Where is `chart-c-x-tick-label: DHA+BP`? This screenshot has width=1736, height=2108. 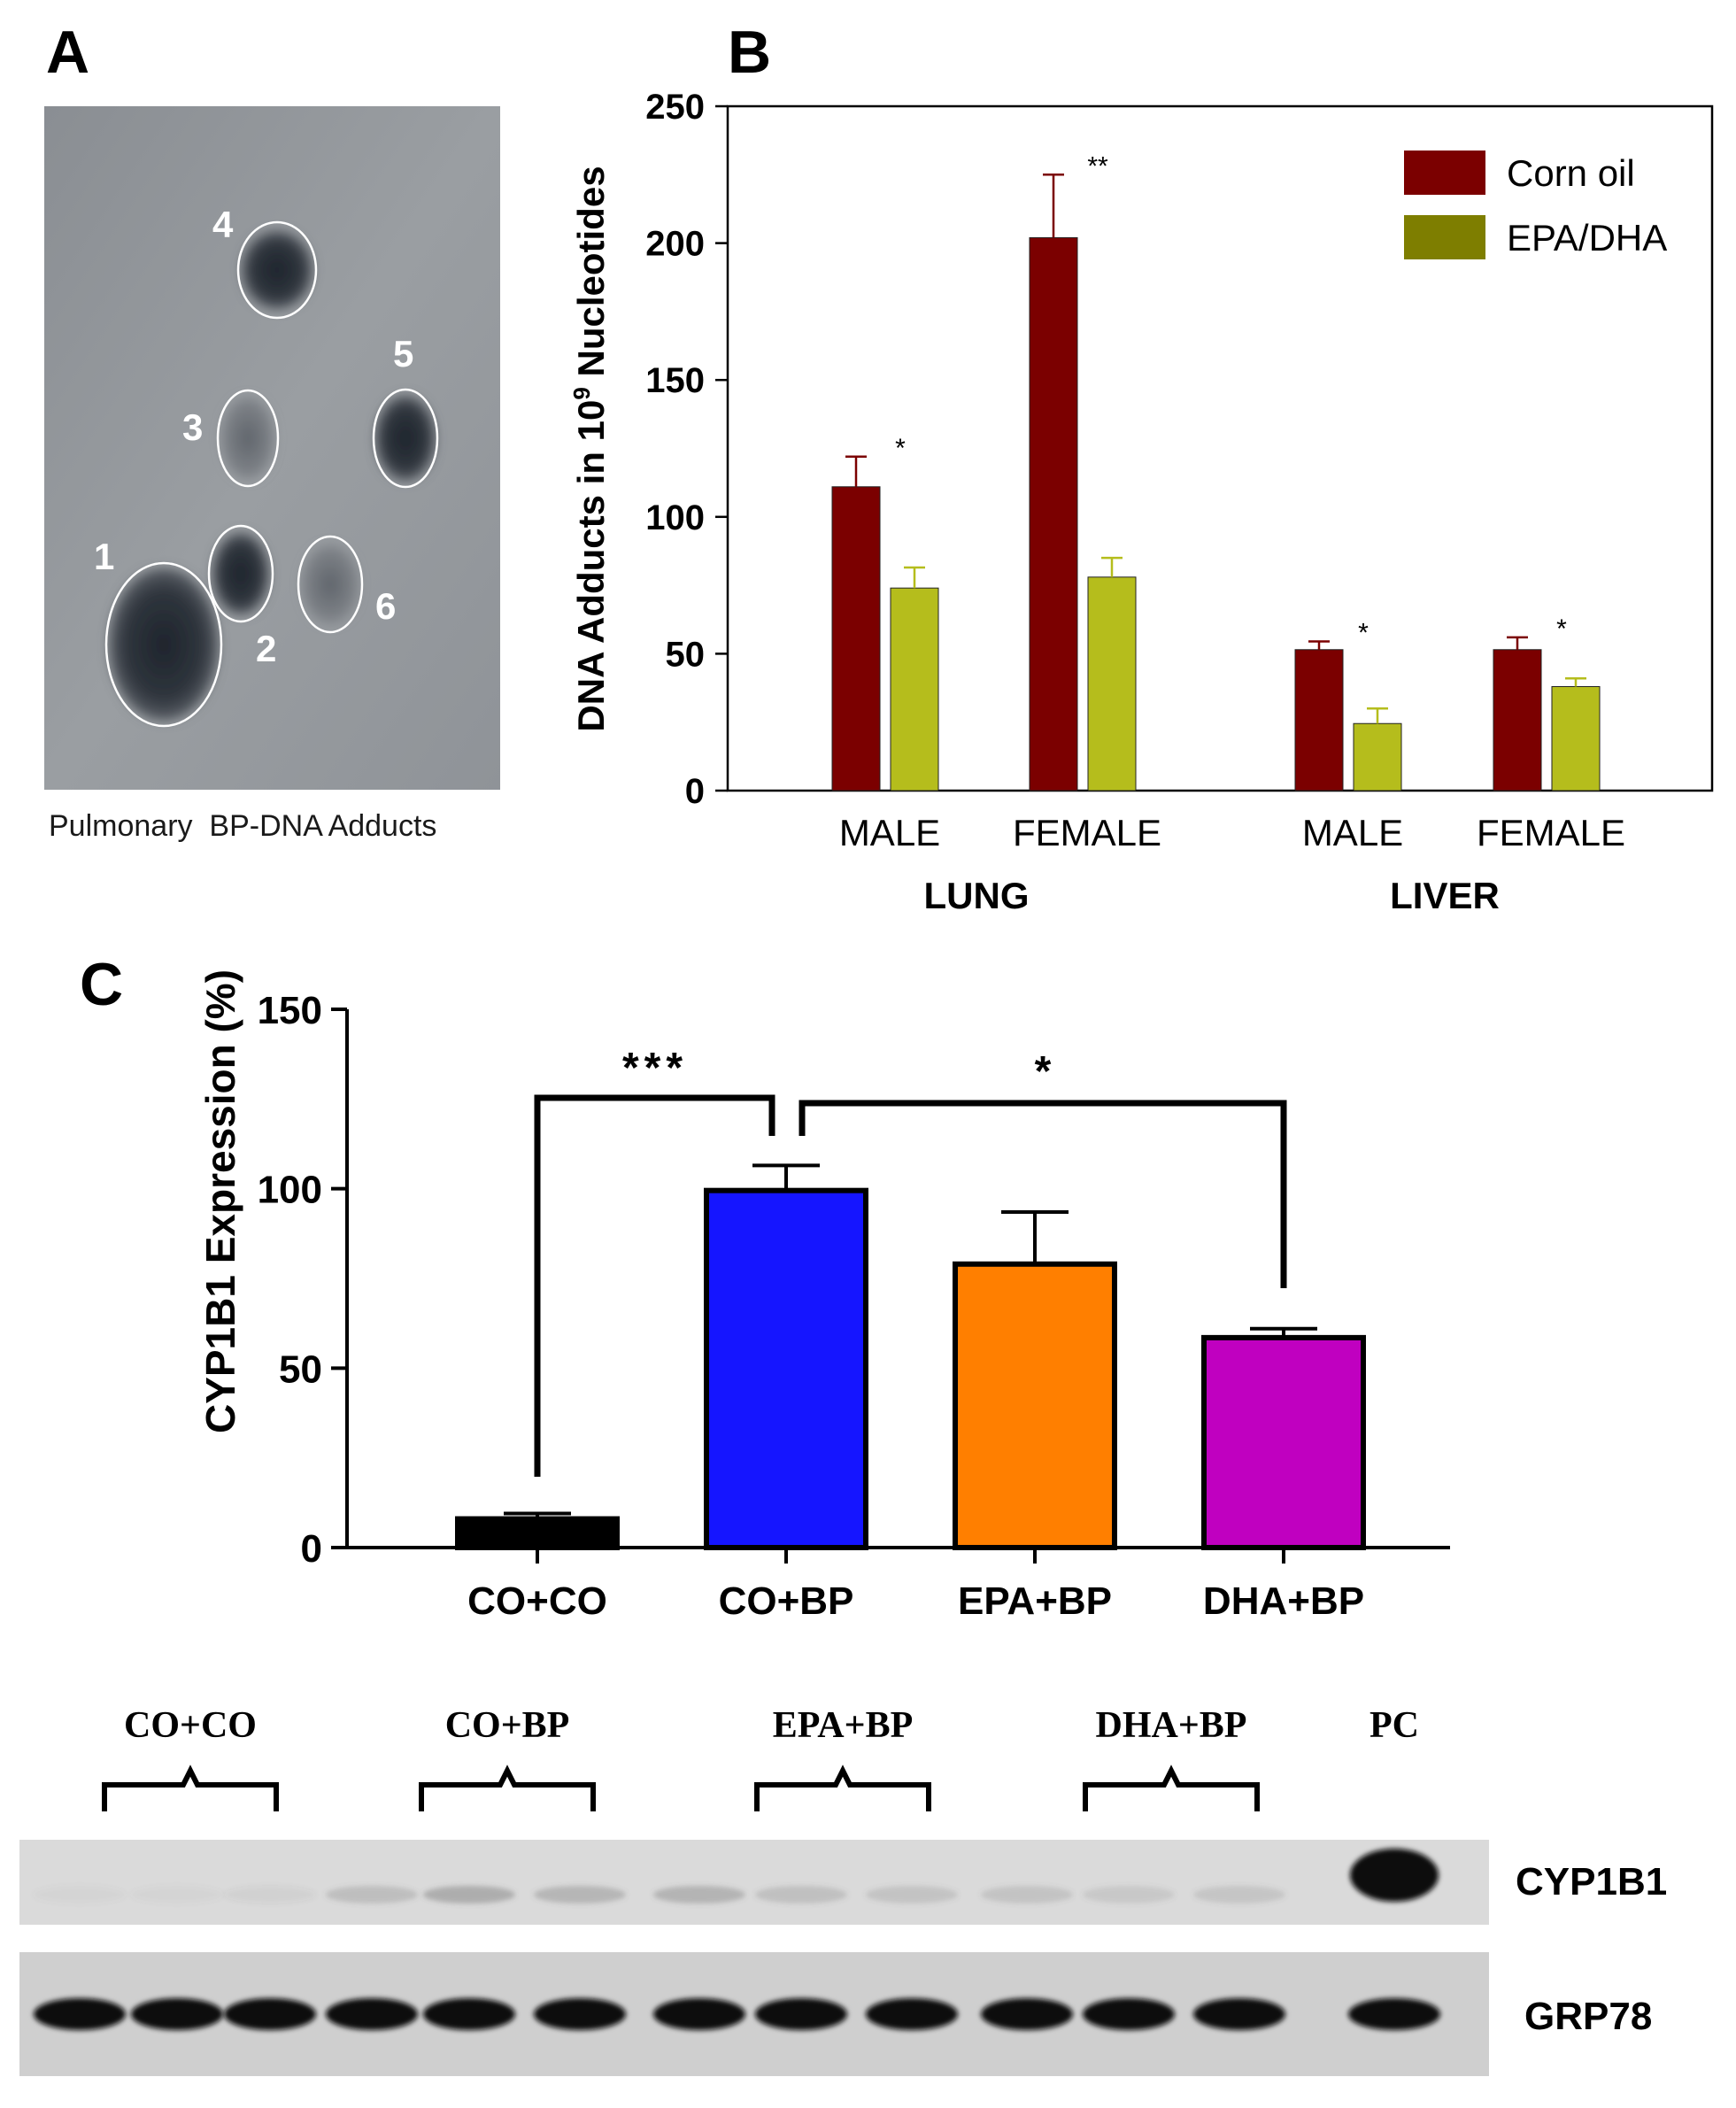
chart-c-x-tick-label: DHA+BP is located at coordinates (1283, 1601).